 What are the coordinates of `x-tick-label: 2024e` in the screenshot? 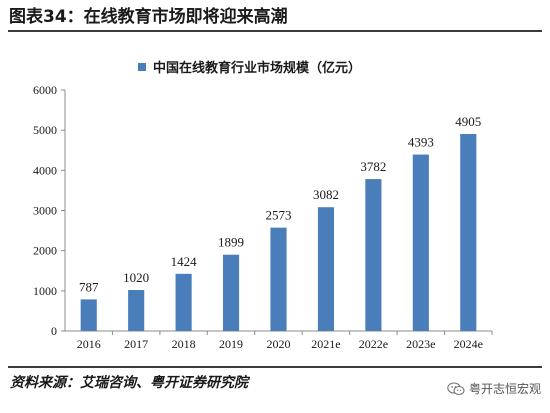 It's located at (468, 344).